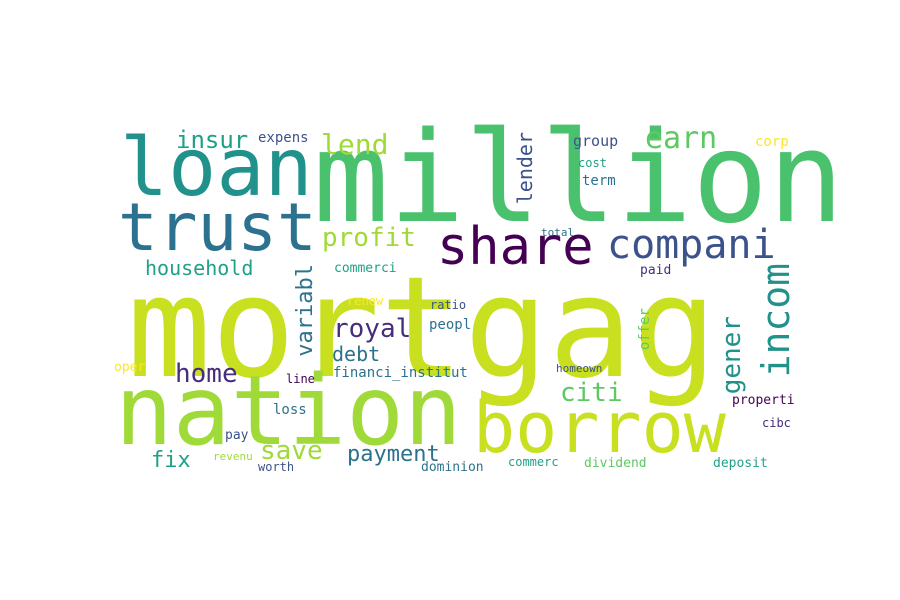  I want to click on word-offer: offer, so click(645, 329).